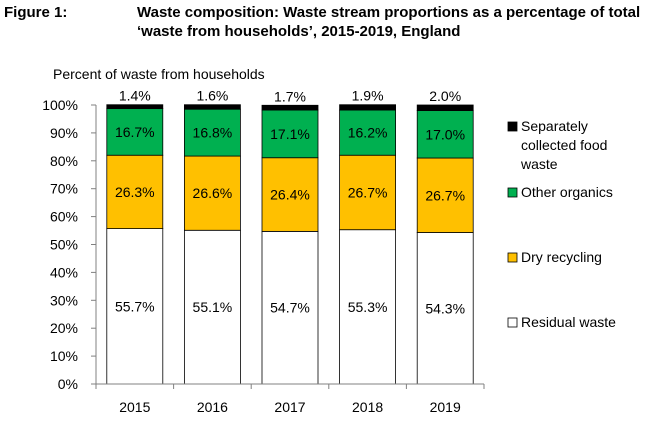 The image size is (656, 421). I want to click on data-label-2017-2: 17.1%, so click(290, 134).